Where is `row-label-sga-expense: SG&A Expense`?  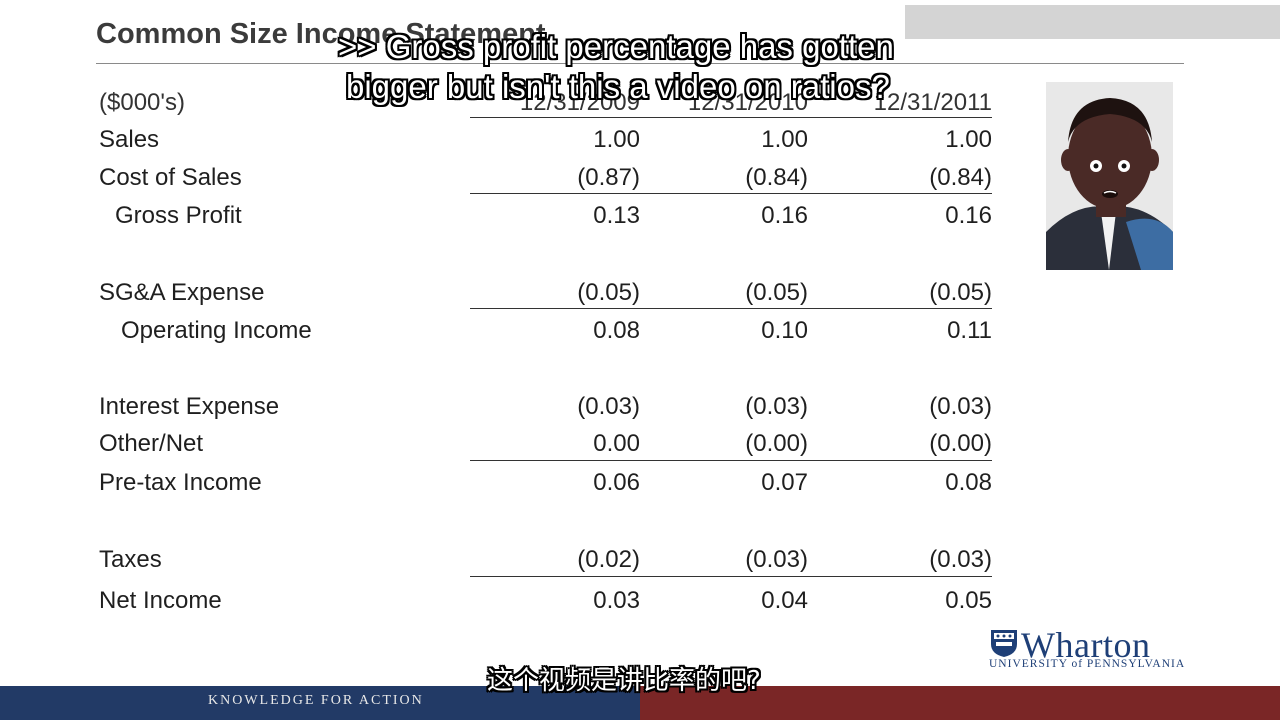 row-label-sga-expense: SG&A Expense is located at coordinates (182, 292).